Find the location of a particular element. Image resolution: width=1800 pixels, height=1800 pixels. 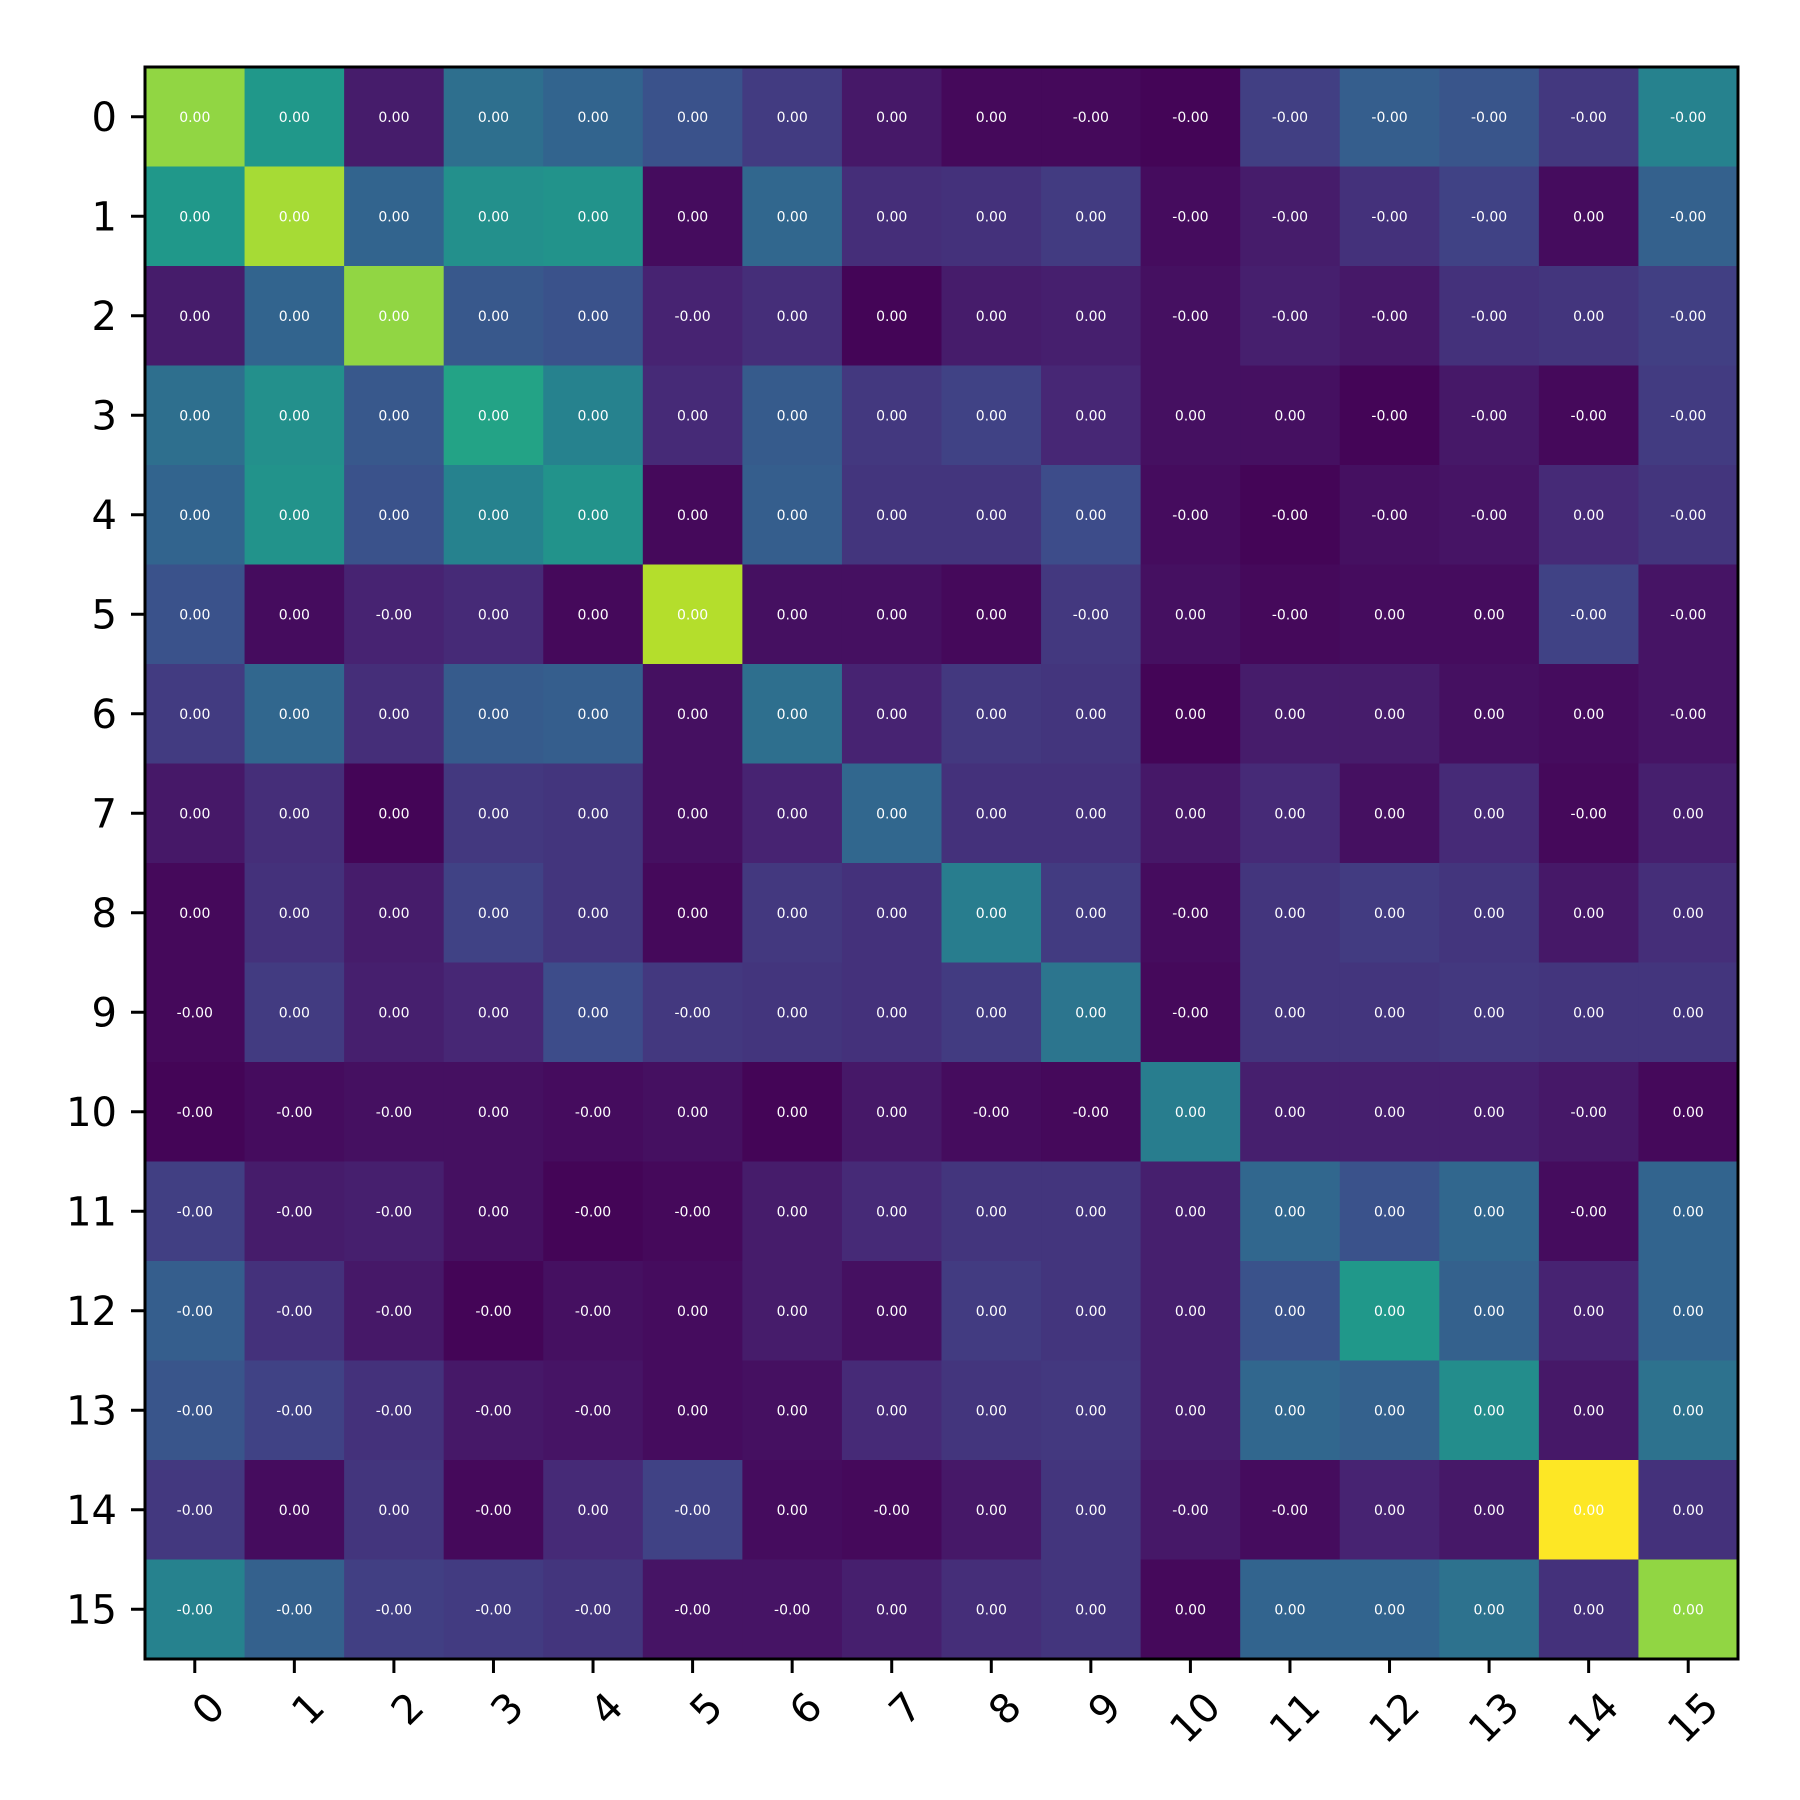

cell-value-2-8: 0.00 is located at coordinates (991, 317).